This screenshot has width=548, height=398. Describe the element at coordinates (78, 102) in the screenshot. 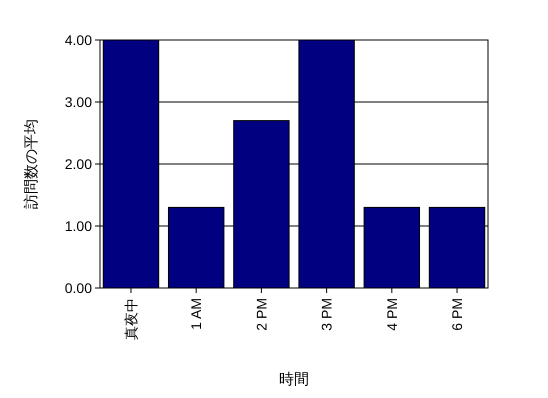

I see `y-tick-label: 3.00` at that location.